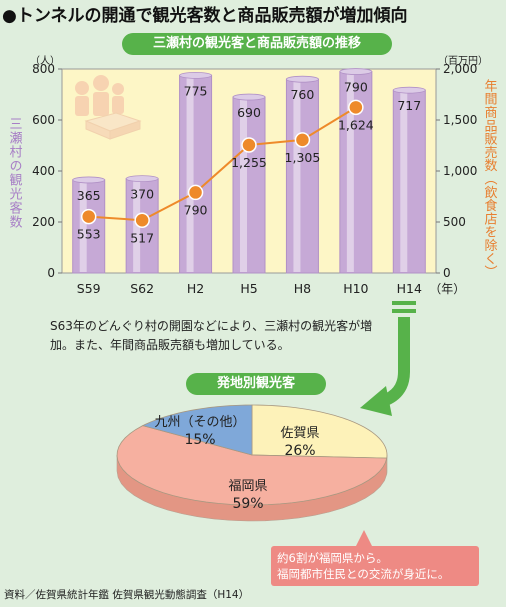 This screenshot has height=607, width=506. I want to click on x-tick-label: H10, so click(355, 288).